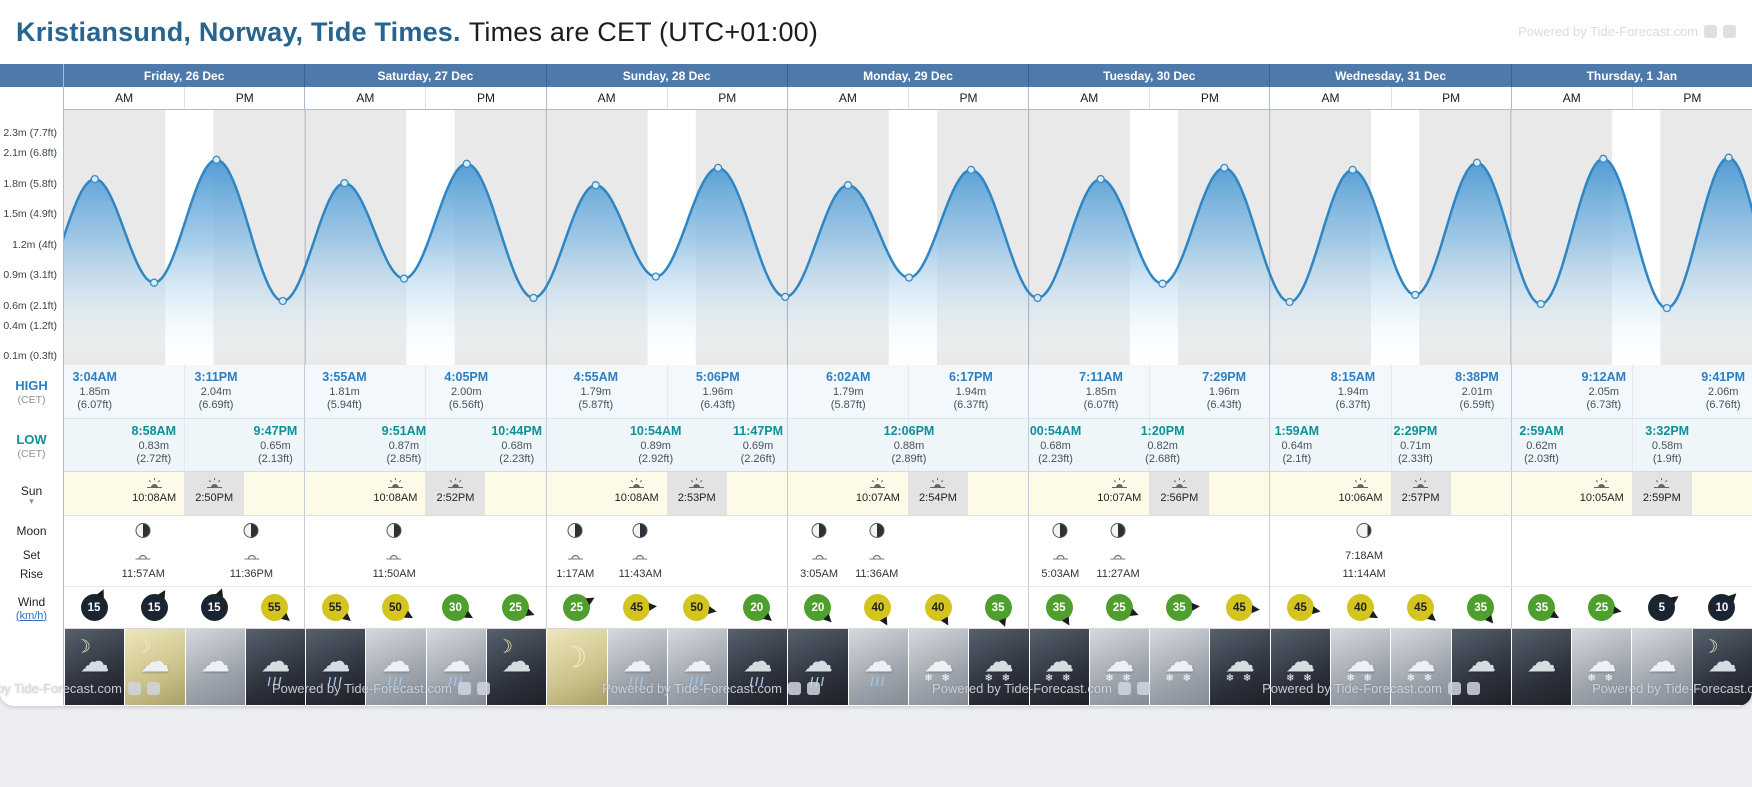 The width and height of the screenshot is (1752, 787). What do you see at coordinates (1209, 98) in the screenshot?
I see `ampm-label: PM` at bounding box center [1209, 98].